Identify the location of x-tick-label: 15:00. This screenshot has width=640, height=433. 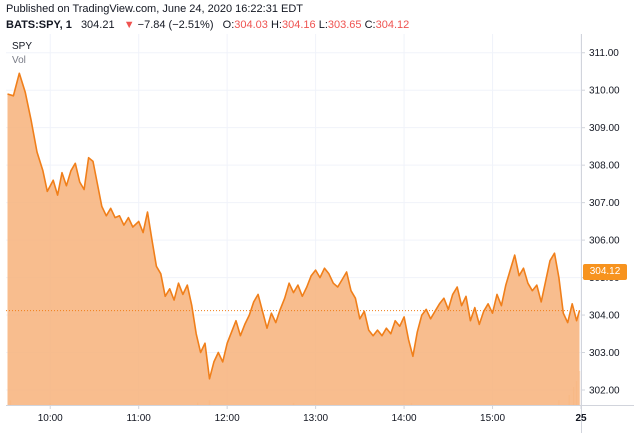
(492, 418).